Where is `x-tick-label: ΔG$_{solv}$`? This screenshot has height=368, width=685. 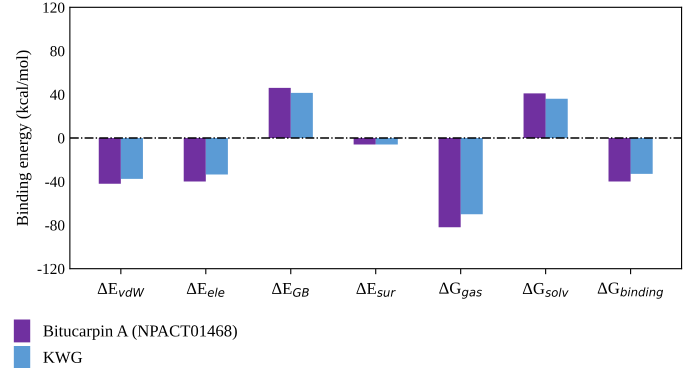
x-tick-label: ΔG$_{solv}$ is located at coordinates (545, 289).